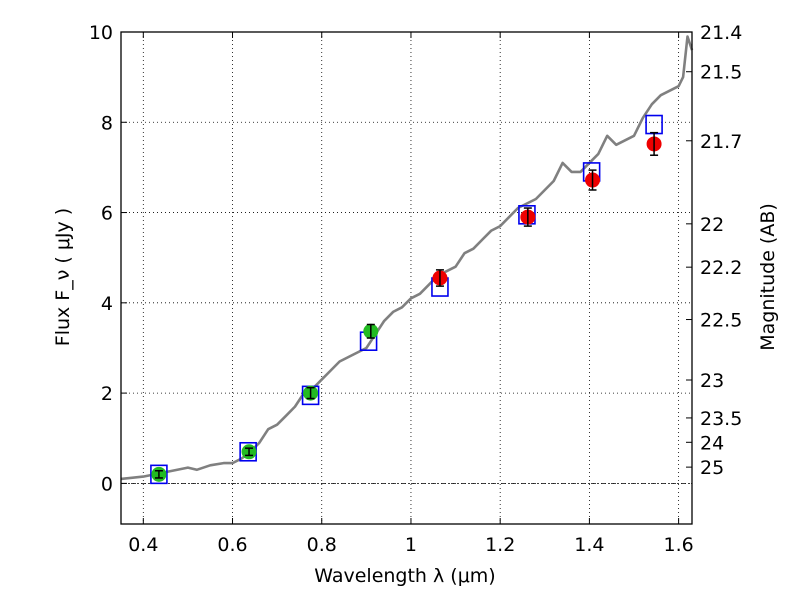 Image resolution: width=800 pixels, height=600 pixels. I want to click on y2-tick-label: 23.5, so click(721, 419).